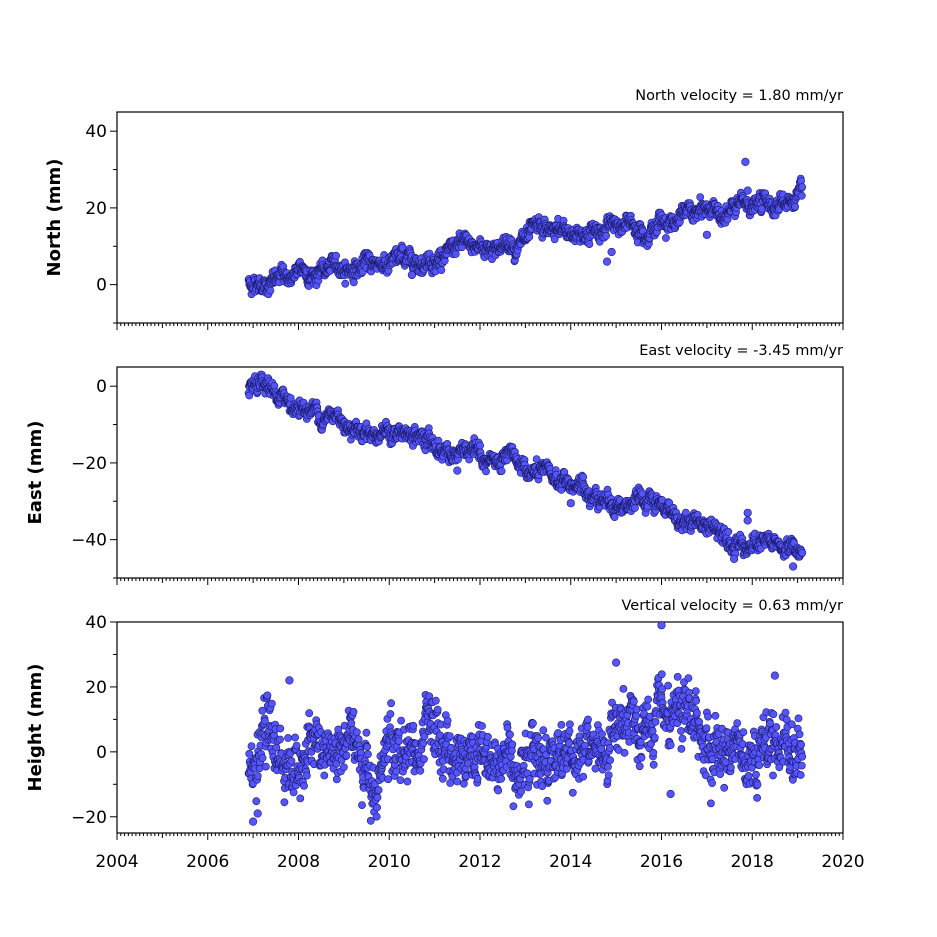  I want to click on y-tick-label: −40, so click(89, 541).